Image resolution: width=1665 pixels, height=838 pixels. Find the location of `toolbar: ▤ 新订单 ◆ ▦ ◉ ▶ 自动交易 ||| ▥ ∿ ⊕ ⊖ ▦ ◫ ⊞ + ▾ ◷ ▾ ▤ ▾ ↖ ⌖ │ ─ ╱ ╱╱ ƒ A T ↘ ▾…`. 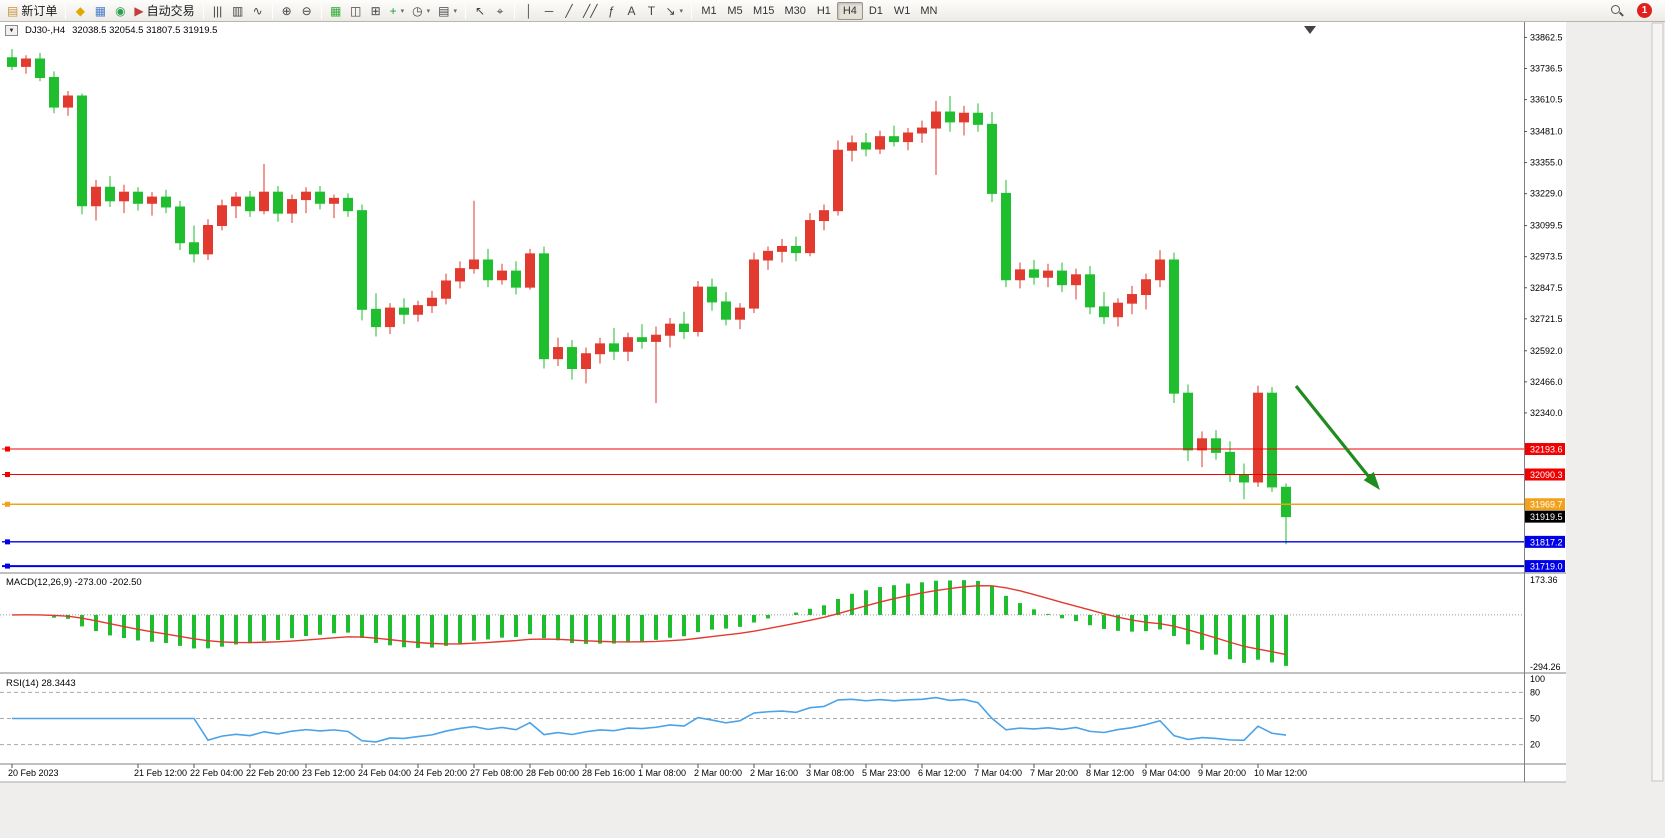

toolbar: ▤ 新订单 ◆ ▦ ◉ ▶ 自动交易 ||| ▥ ∿ ⊕ ⊖ ▦ ◫ ⊞ + ▾ ◷ ▾ ▤ ▾ ↖ ⌖ │ ─ ╱ ╱╱ ƒ A T ↘ ▾… is located at coordinates (832, 11).